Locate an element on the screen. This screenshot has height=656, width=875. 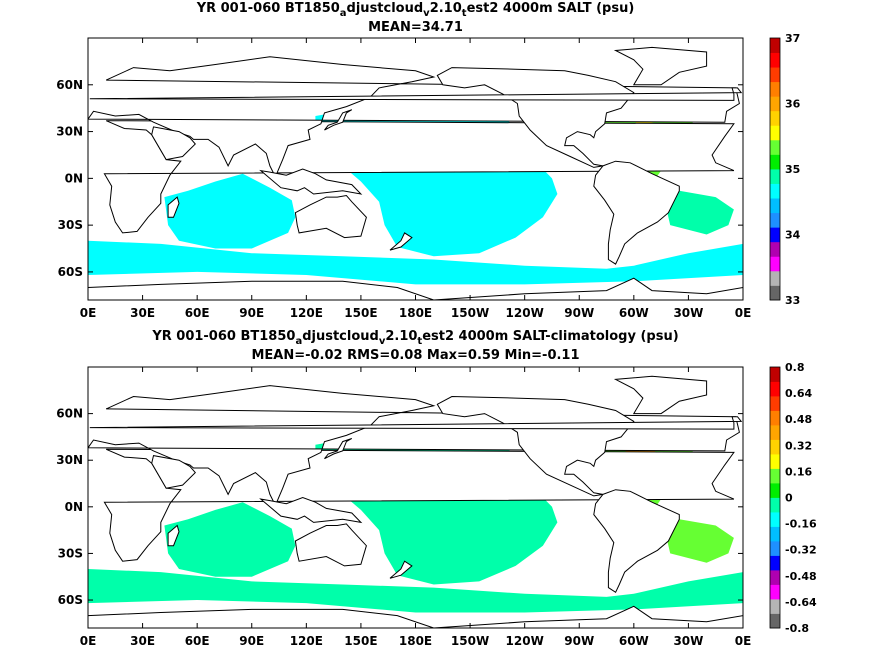
colorbar-label: 0.16 is located at coordinates (798, 471).